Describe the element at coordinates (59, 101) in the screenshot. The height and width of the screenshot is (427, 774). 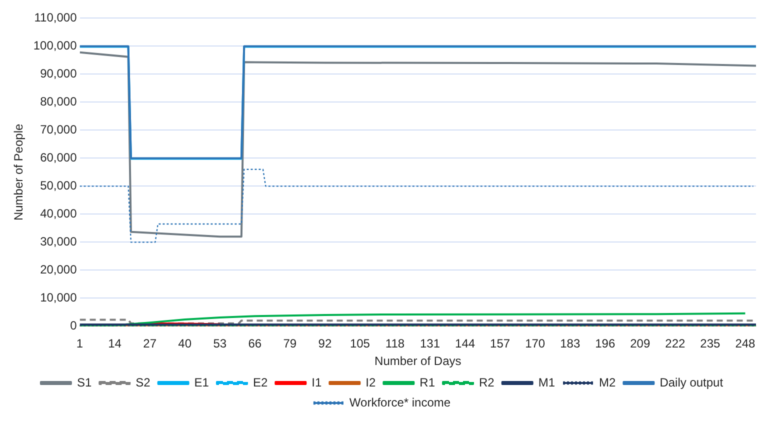
I see `y-tick-label: 80,000` at that location.